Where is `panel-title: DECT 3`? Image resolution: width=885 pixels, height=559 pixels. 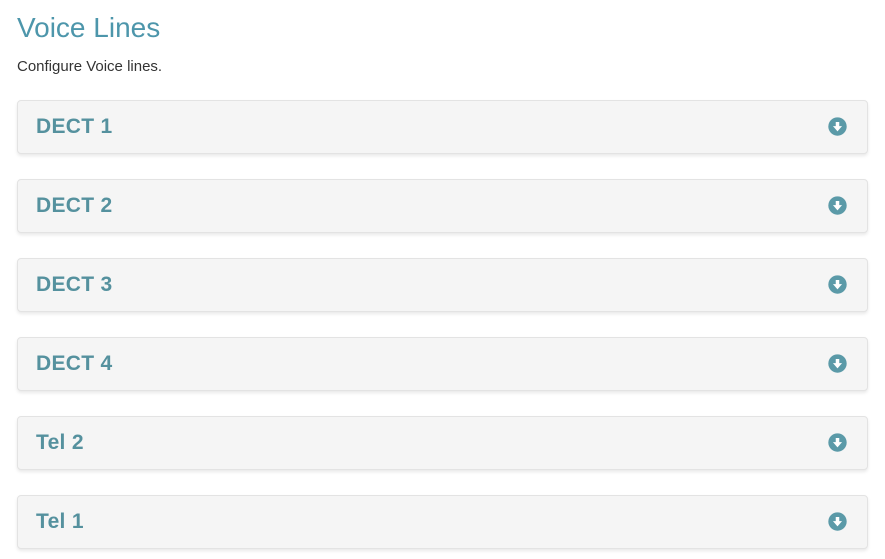
panel-title: DECT 3 is located at coordinates (74, 284).